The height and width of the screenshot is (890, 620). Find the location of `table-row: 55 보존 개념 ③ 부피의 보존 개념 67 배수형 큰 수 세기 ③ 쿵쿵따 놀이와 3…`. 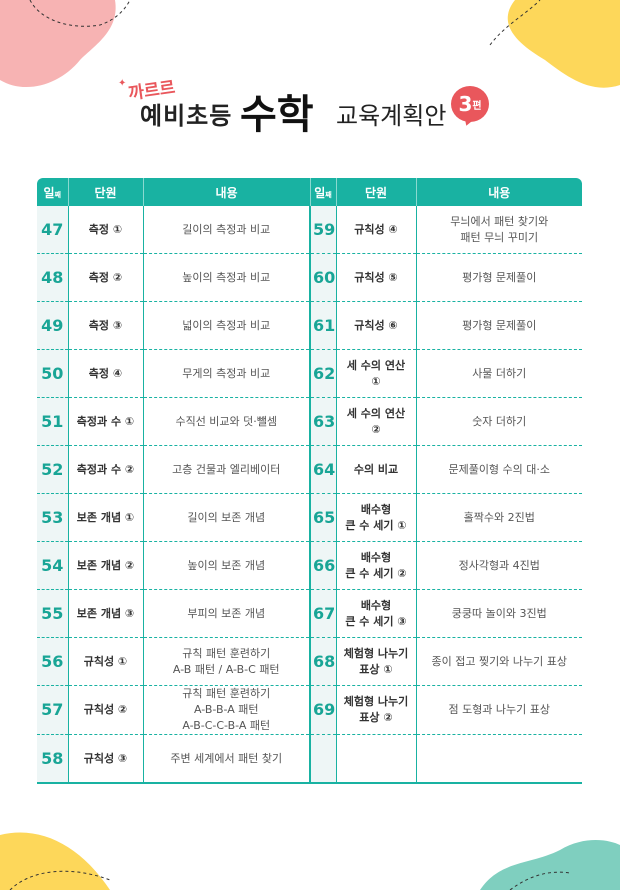

table-row: 55 보존 개념 ③ 부피의 보존 개념 67 배수형 큰 수 세기 ③ 쿵쿵따 놀이와 3… is located at coordinates (309, 613).